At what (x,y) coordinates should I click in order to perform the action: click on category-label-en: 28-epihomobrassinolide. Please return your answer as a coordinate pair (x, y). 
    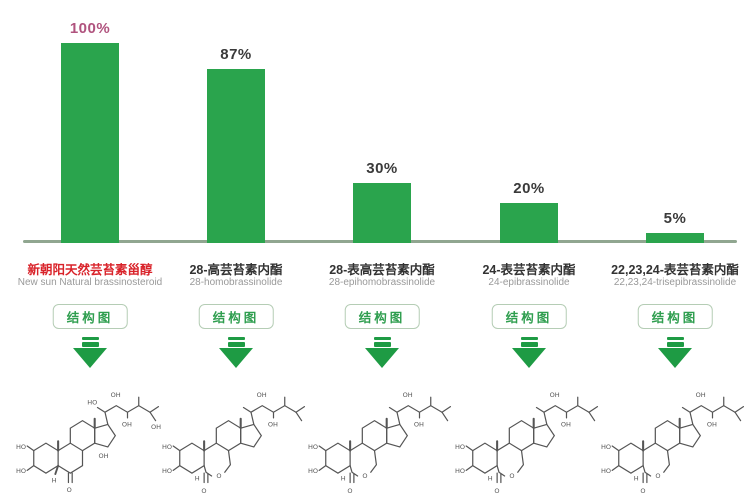
    Looking at the image, I should click on (382, 282).